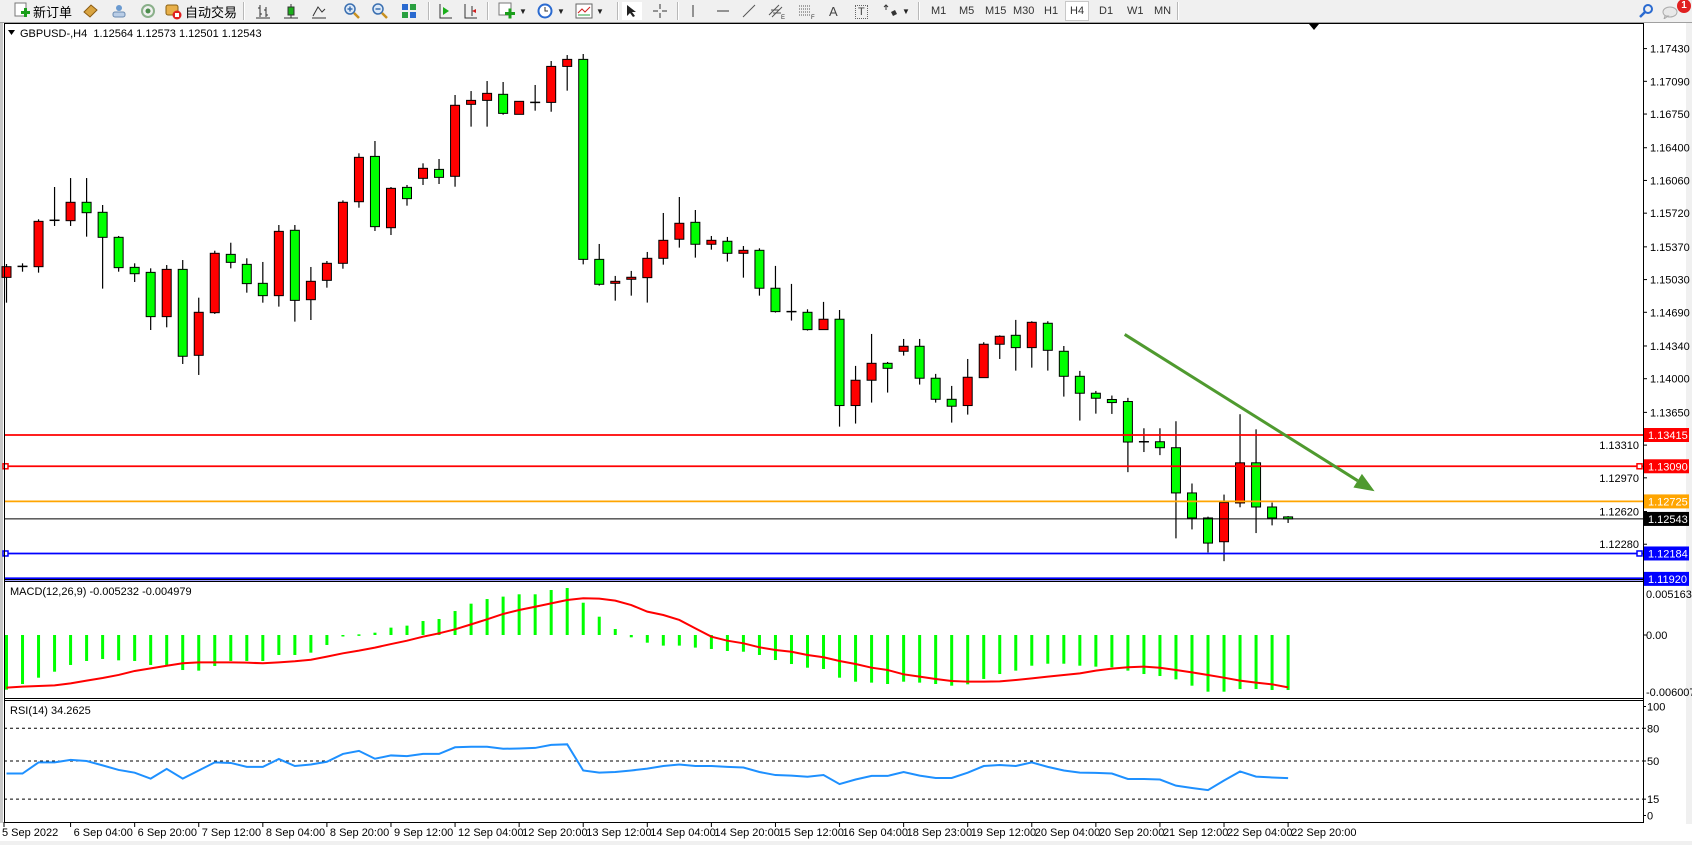  I want to click on zoom-out-button, so click(380, 11).